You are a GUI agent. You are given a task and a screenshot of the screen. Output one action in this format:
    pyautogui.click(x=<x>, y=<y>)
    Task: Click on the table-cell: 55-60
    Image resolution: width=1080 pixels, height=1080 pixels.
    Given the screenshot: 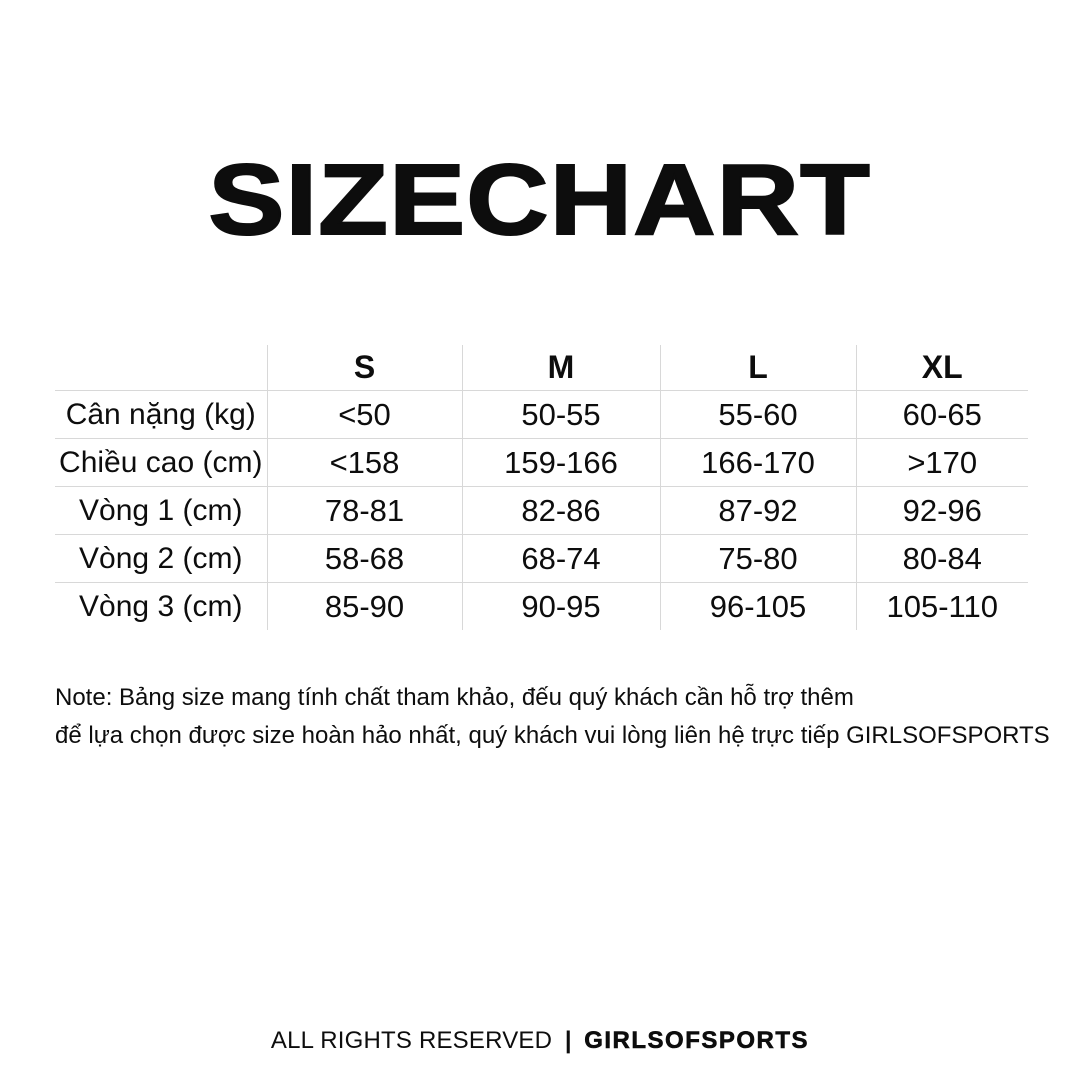 What is the action you would take?
    pyautogui.click(x=757, y=414)
    